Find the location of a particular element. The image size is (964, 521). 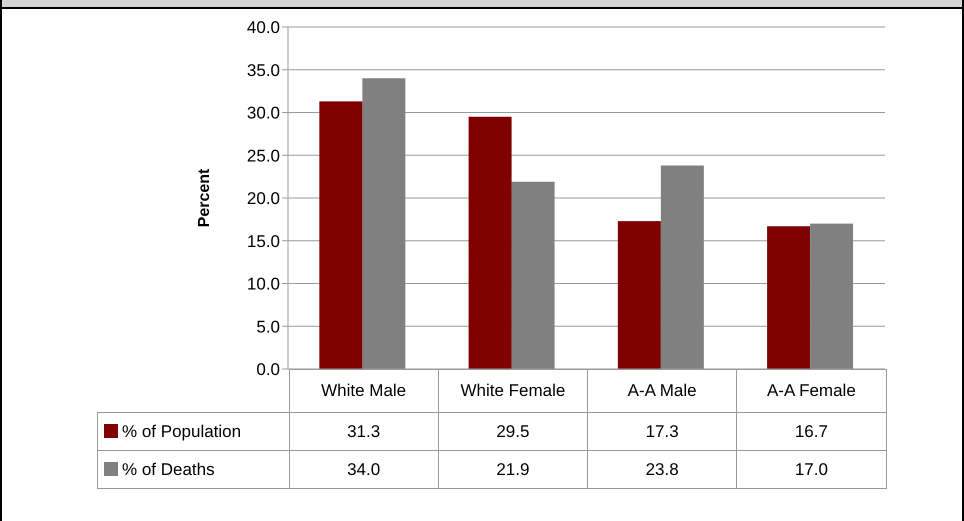

y-tick-label: 5.0 is located at coordinates (268, 326).